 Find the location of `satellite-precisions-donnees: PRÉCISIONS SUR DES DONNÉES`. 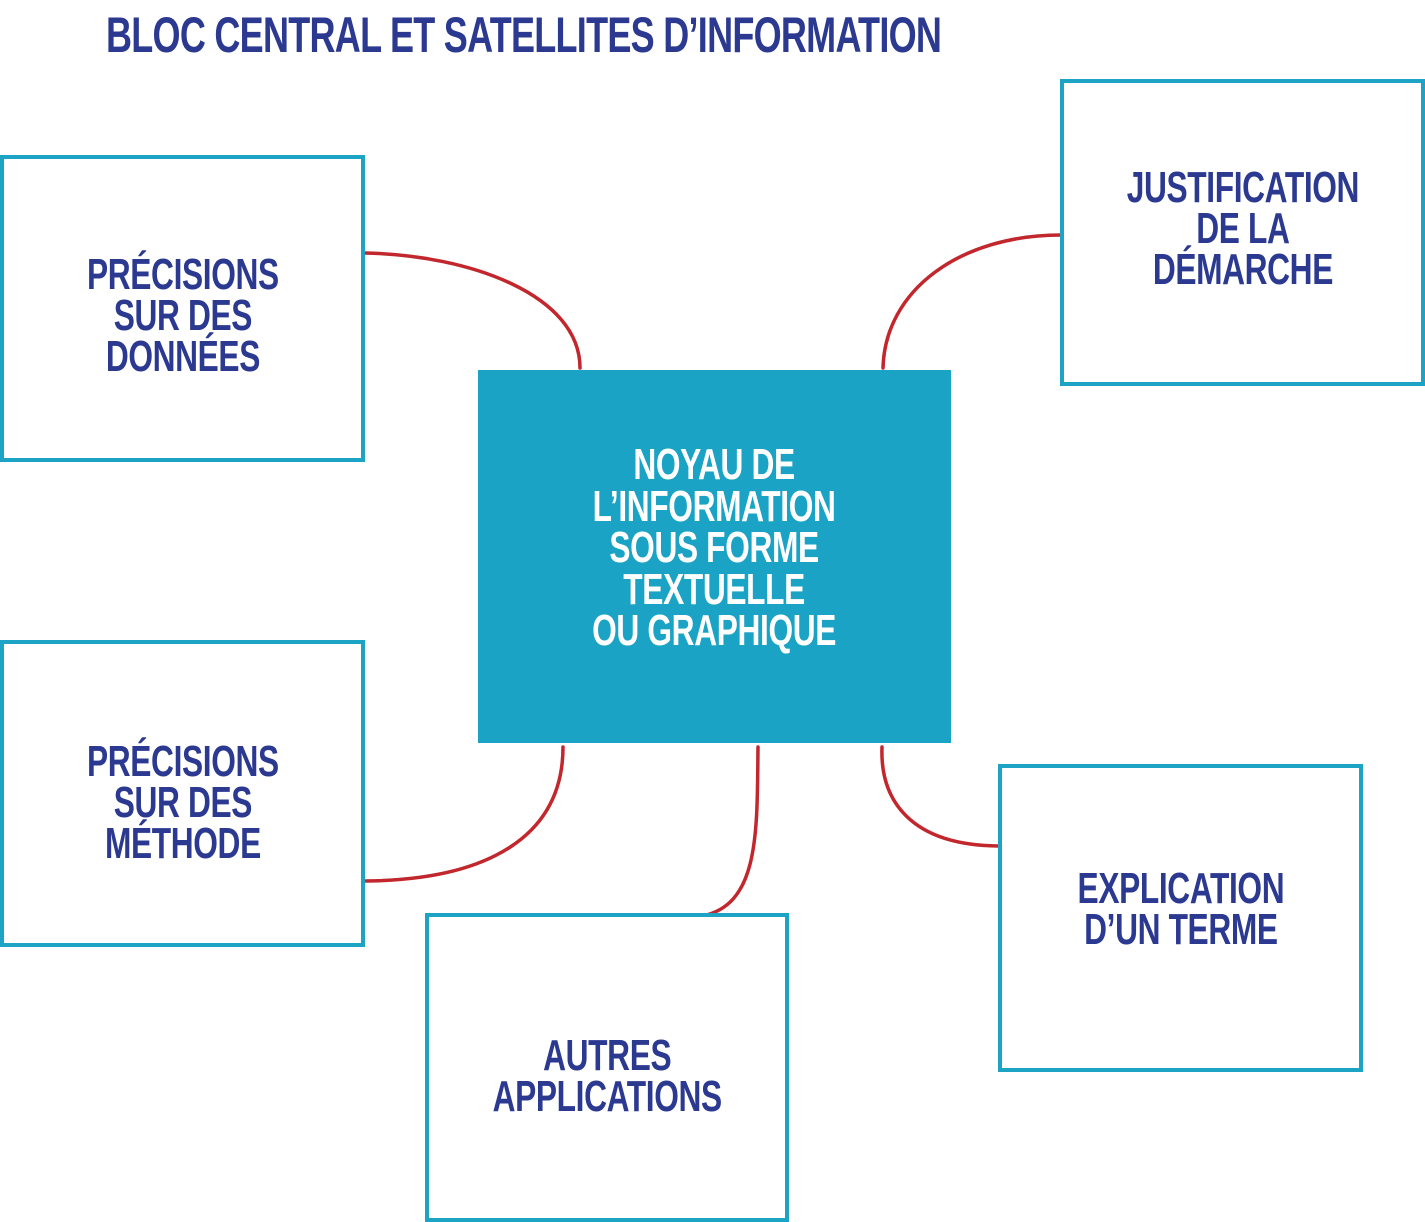

satellite-precisions-donnees: PRÉCISIONS SUR DES DONNÉES is located at coordinates (182, 308).